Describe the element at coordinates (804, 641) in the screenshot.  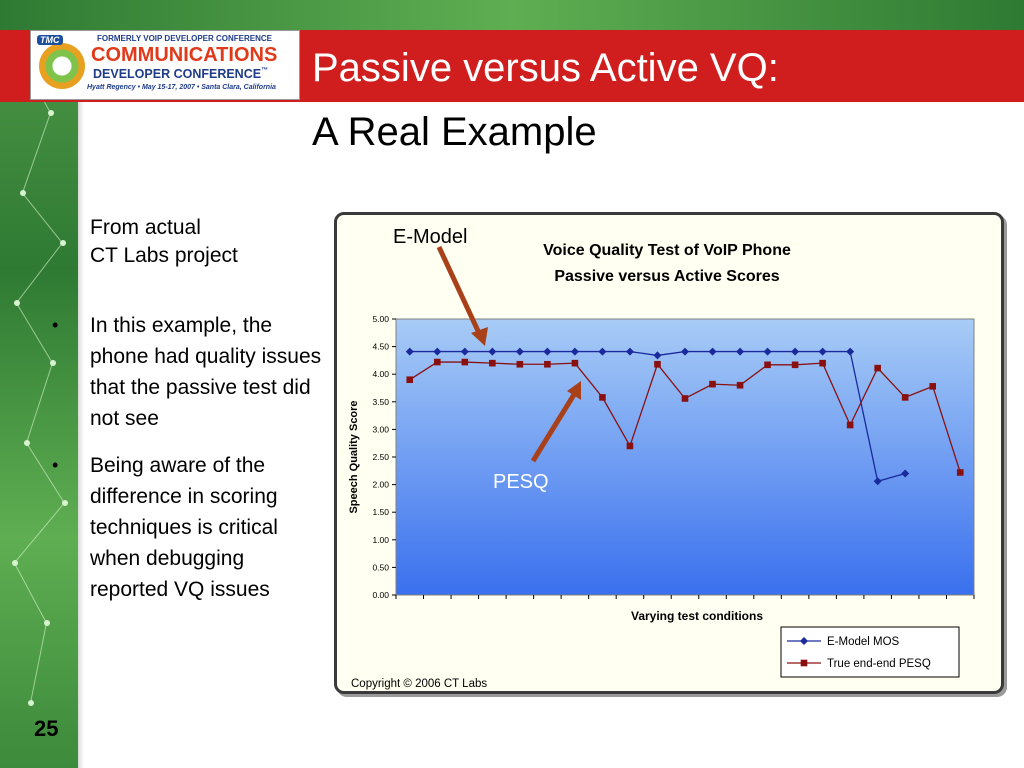
I see `legend-marker-emodel` at that location.